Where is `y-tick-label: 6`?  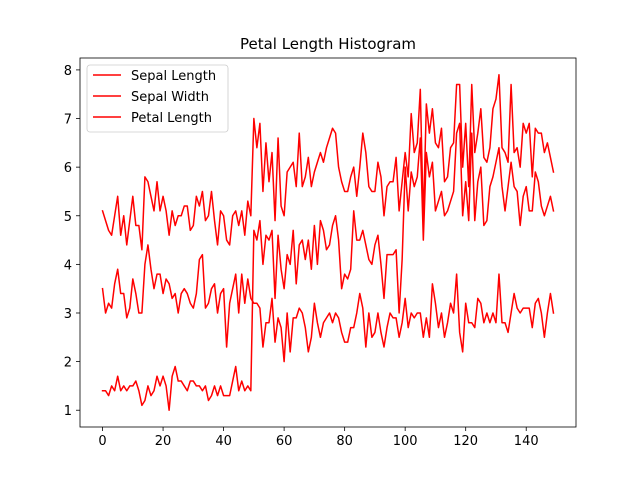
y-tick-label: 6 is located at coordinates (68, 168).